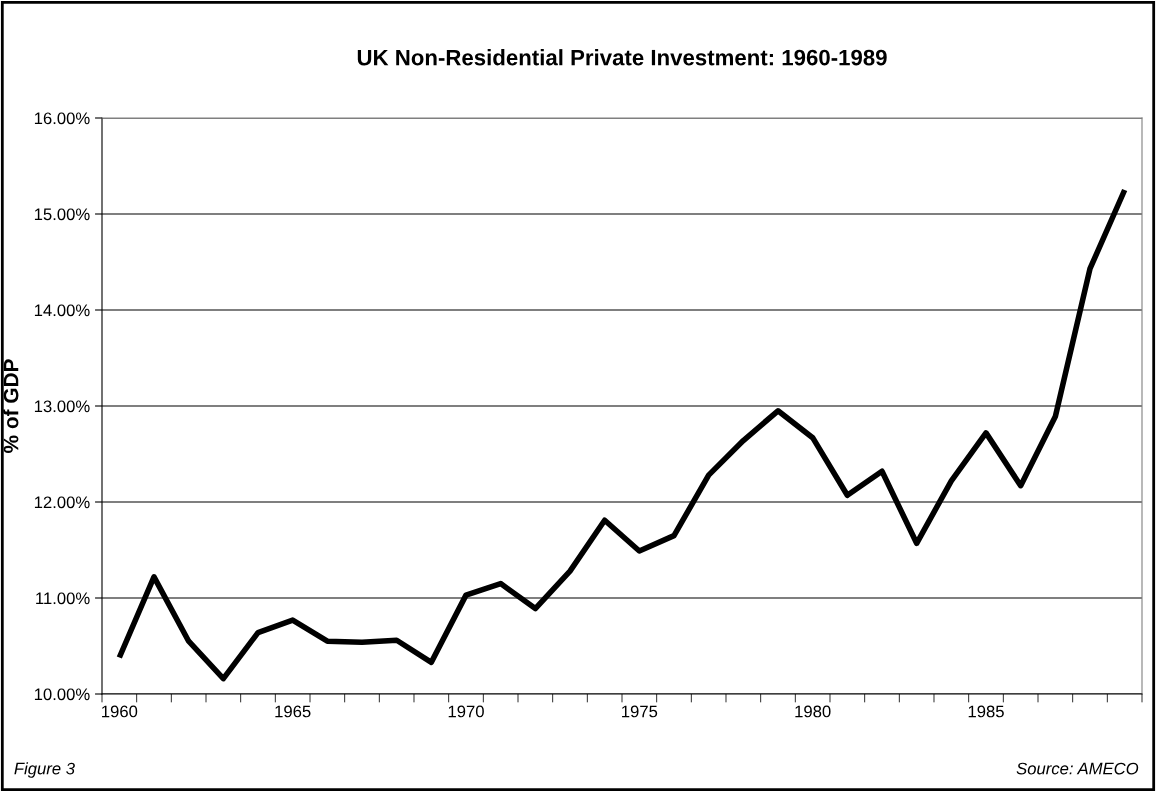 Image resolution: width=1156 pixels, height=792 pixels. What do you see at coordinates (466, 711) in the screenshot?
I see `x-tick-label: 1970` at bounding box center [466, 711].